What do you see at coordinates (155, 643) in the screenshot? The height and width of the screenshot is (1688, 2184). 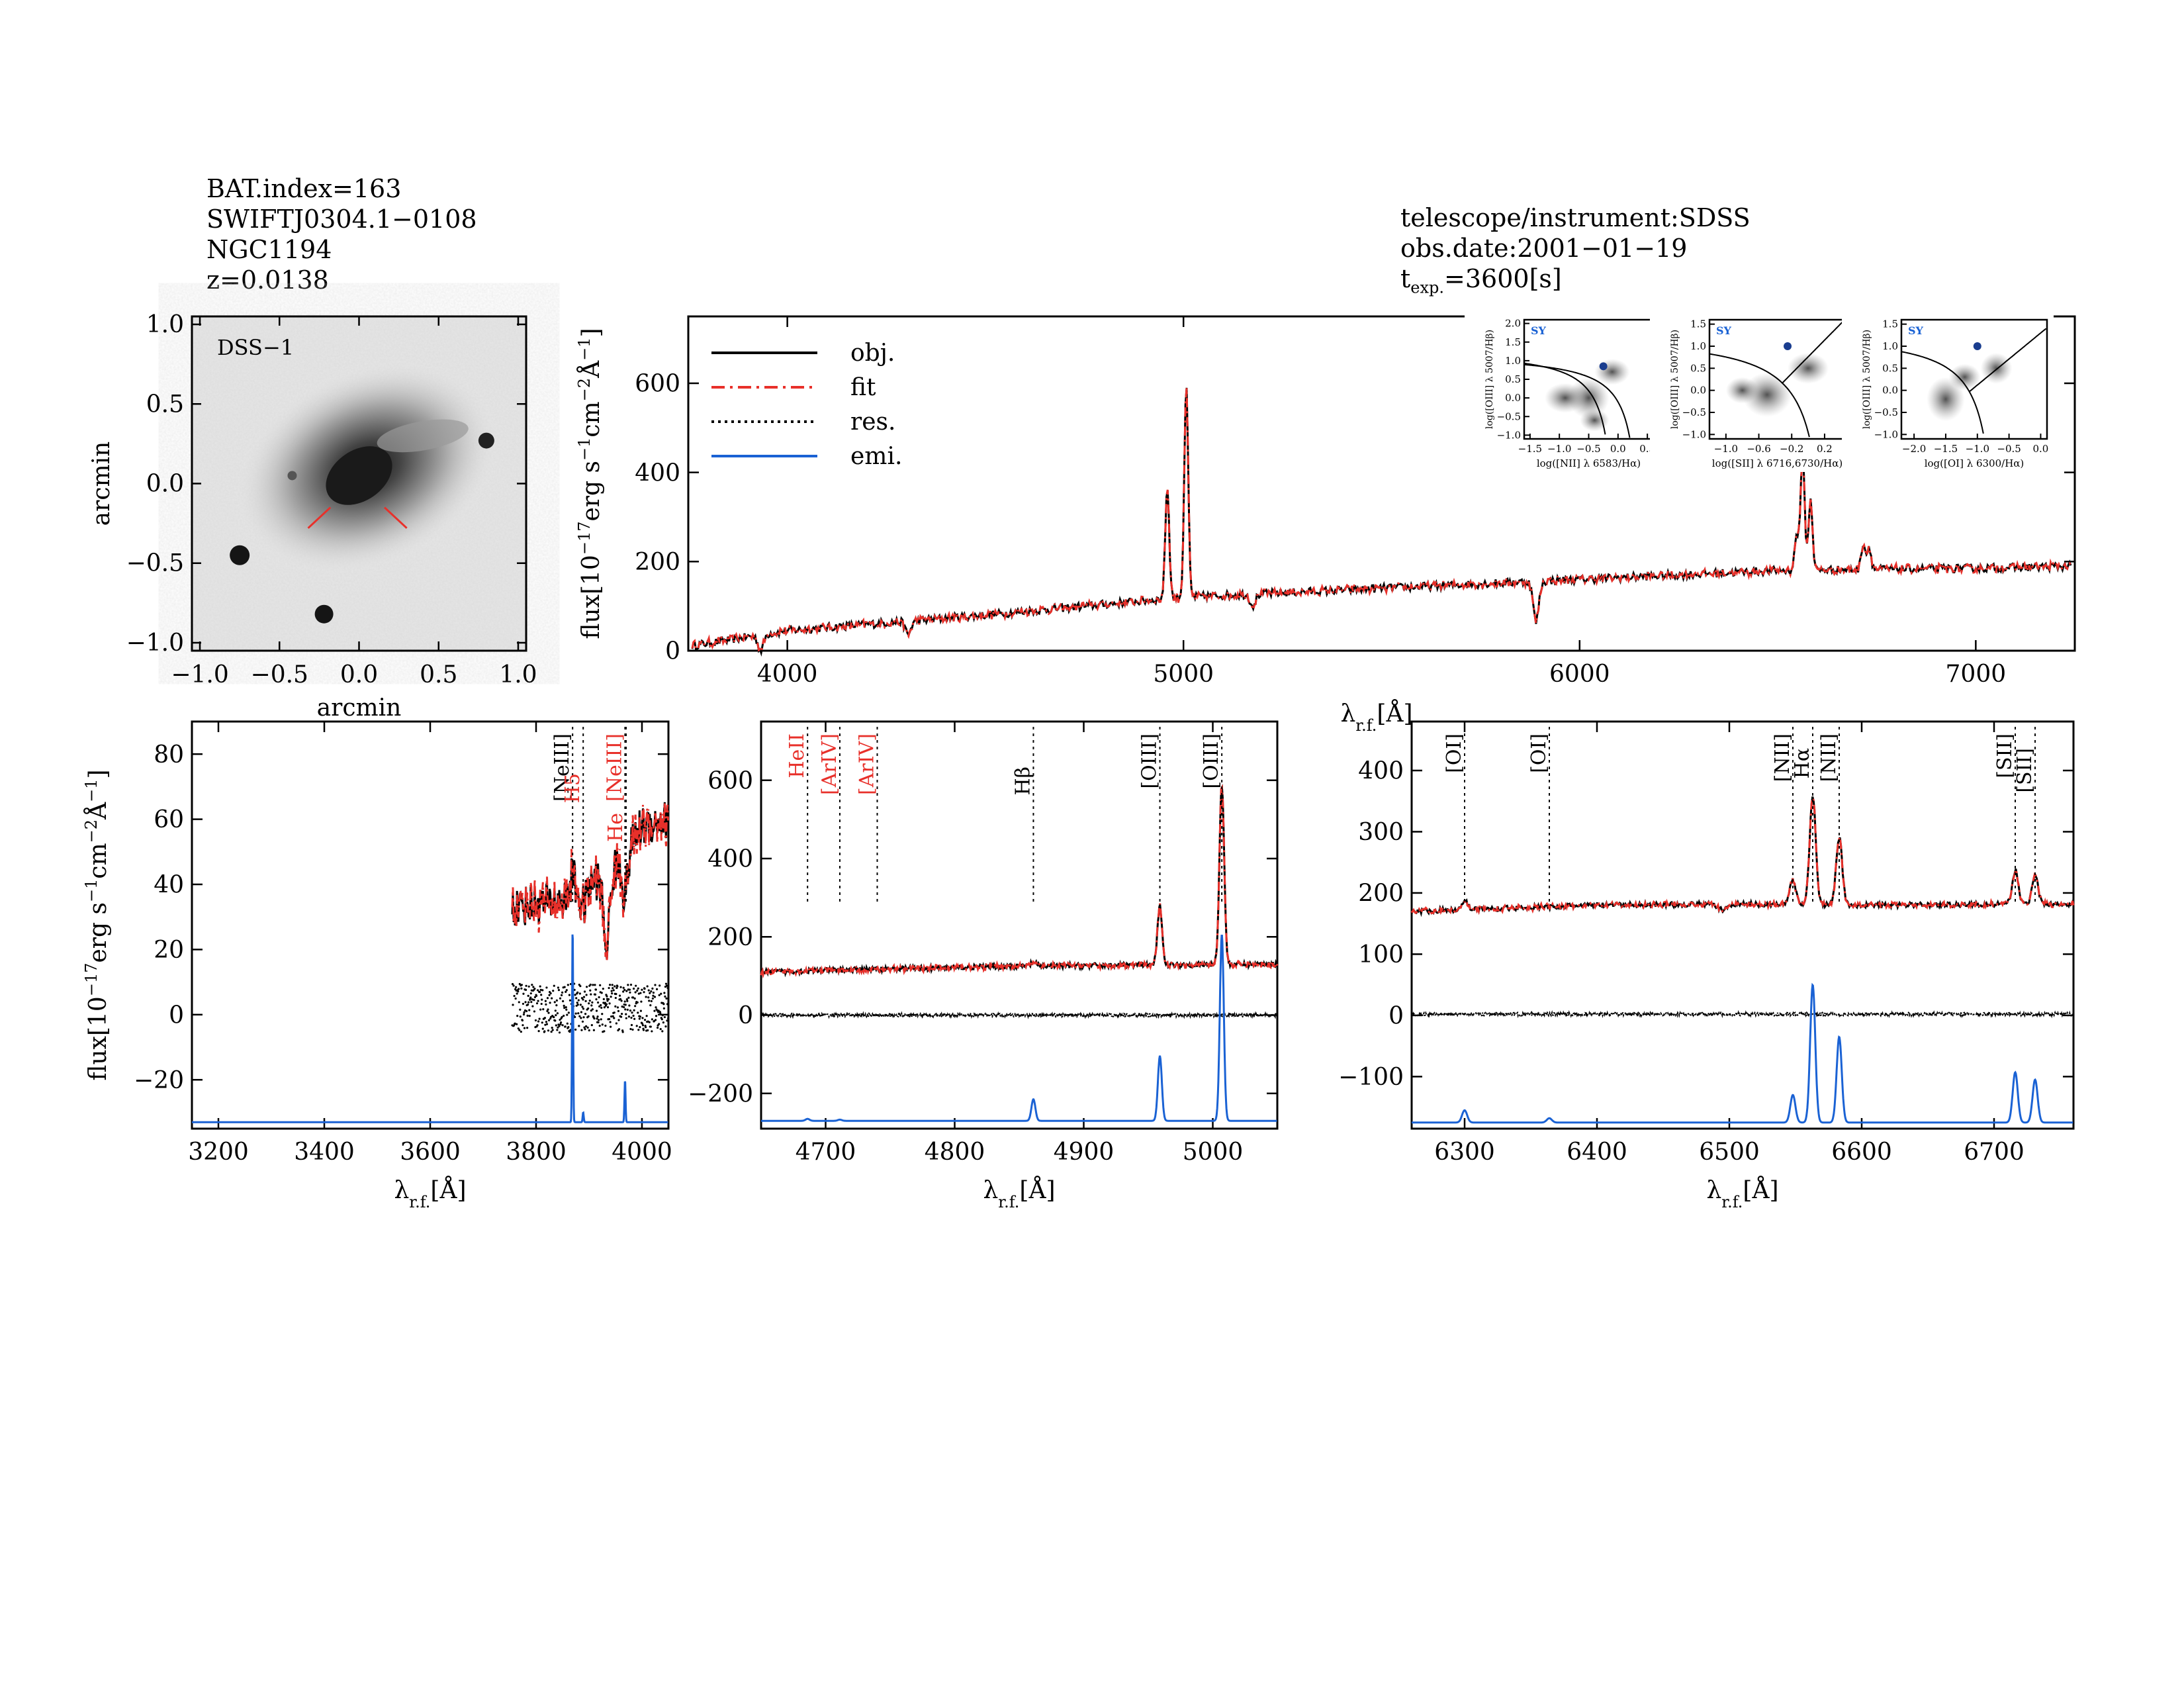 I see `dss-ytick-label: −1.0` at bounding box center [155, 643].